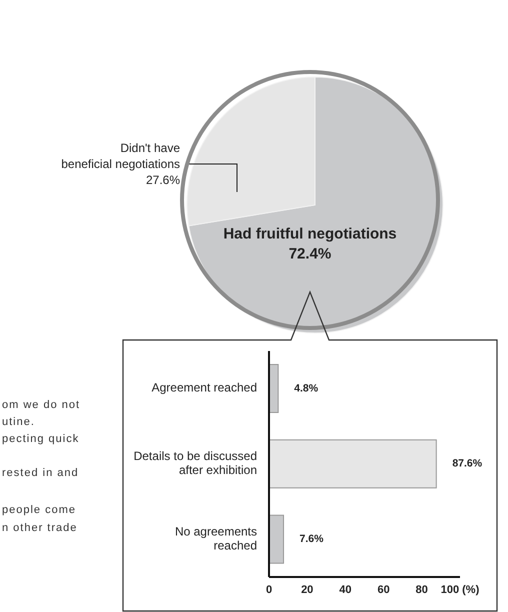 The image size is (508, 612). What do you see at coordinates (163, 180) in the screenshot?
I see `data-label: 27.6%` at bounding box center [163, 180].